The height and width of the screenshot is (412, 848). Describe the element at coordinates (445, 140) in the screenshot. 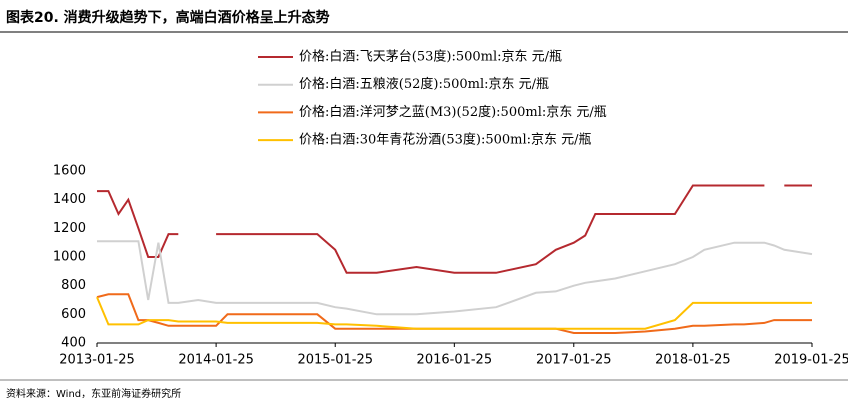

I see `legend-label: 价格:白酒:30年青花汾酒(53度):500ml:京东 元/瓶` at that location.